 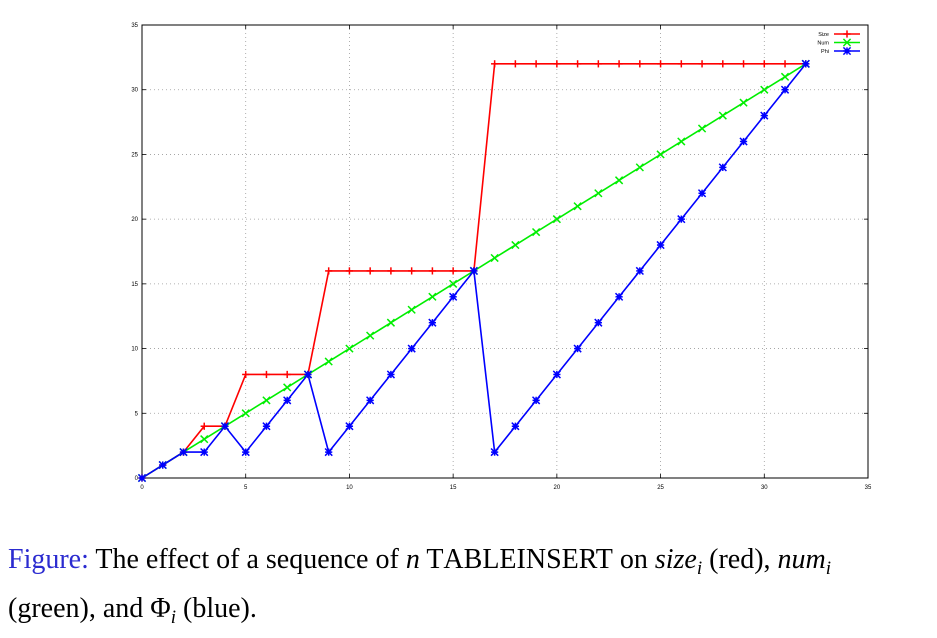 I want to click on y-tick-label: 10, so click(x=134, y=350).